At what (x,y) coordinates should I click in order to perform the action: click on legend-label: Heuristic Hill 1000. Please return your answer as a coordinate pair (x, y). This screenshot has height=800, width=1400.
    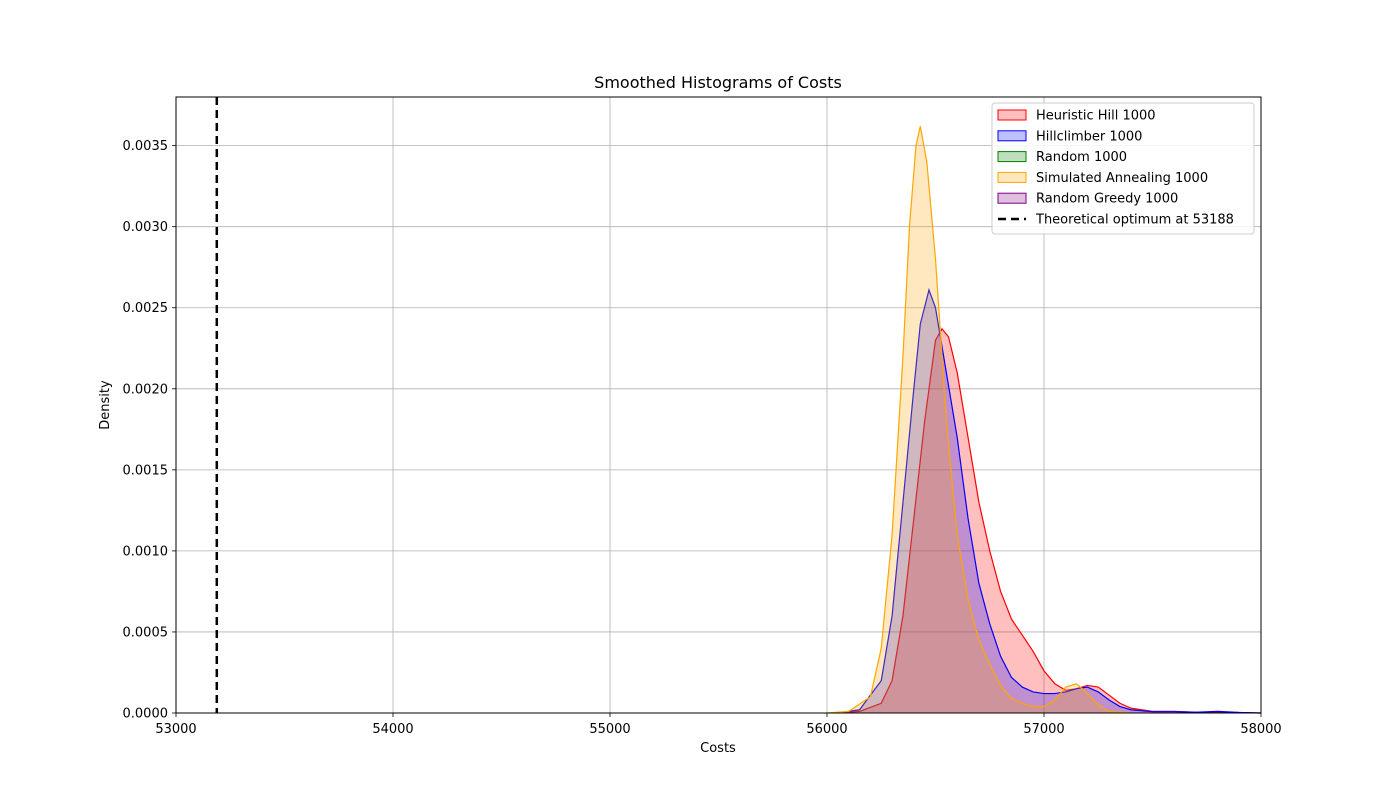
    Looking at the image, I should click on (1096, 116).